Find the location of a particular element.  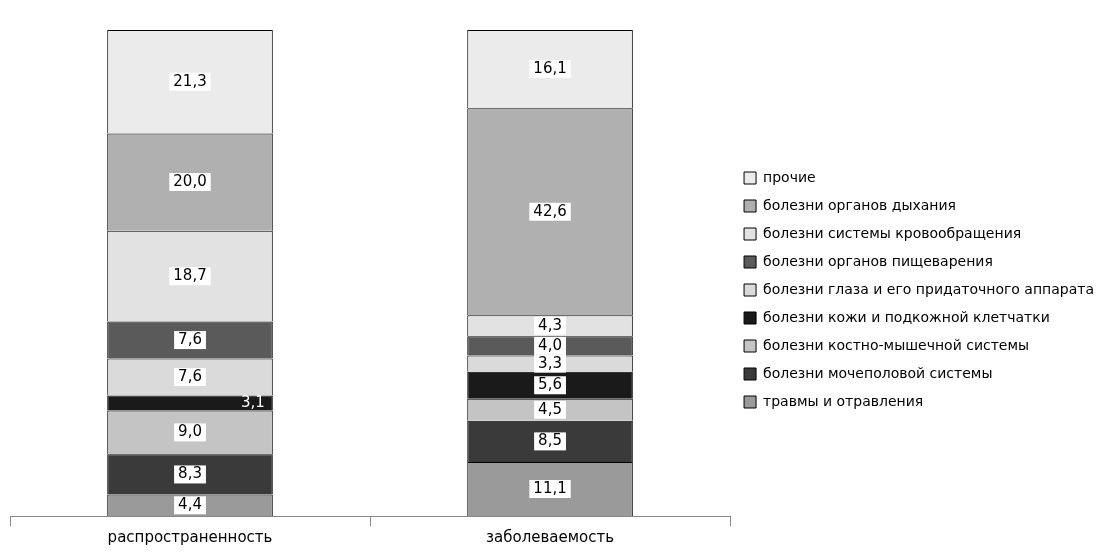

legend-label: болезни костно-мышечной системы is located at coordinates (896, 344).